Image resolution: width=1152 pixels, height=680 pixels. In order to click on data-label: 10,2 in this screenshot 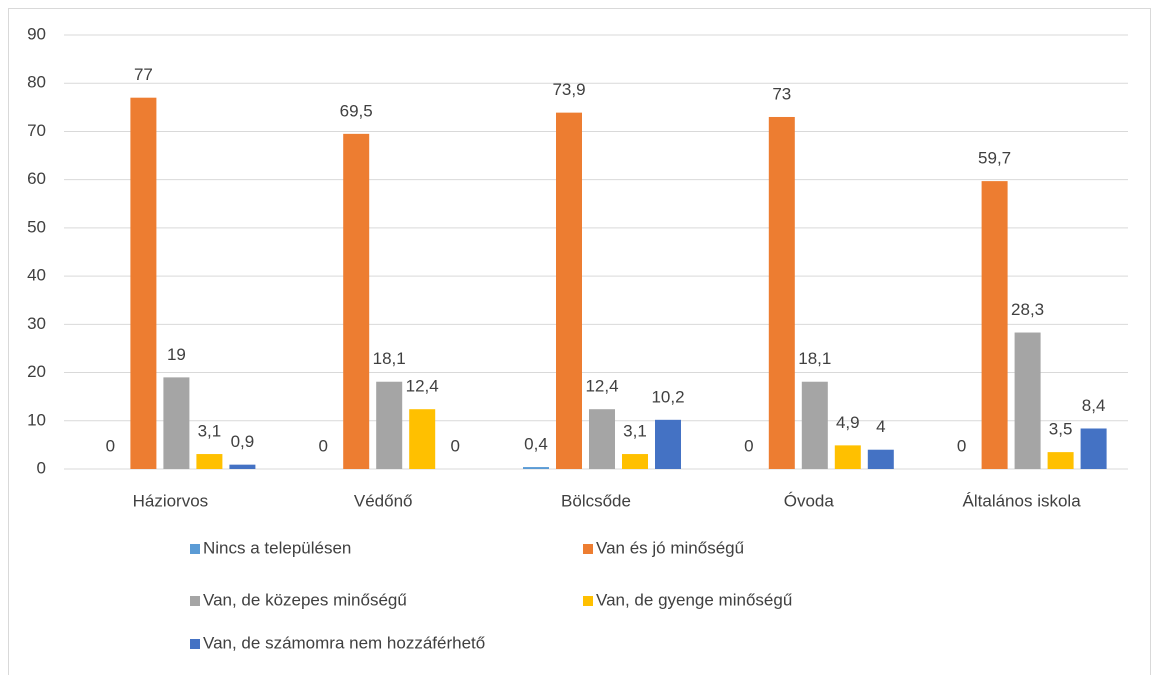, I will do `click(667, 396)`.